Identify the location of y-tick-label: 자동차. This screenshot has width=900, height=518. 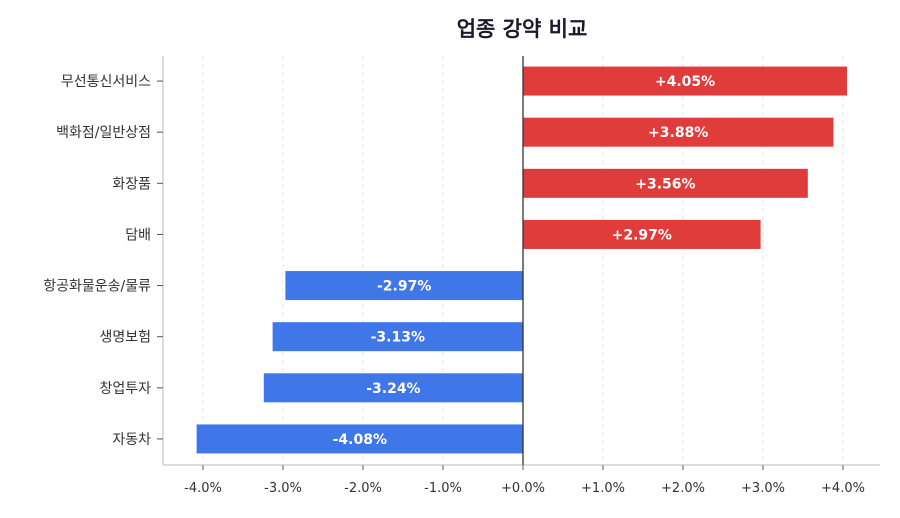
(131, 440).